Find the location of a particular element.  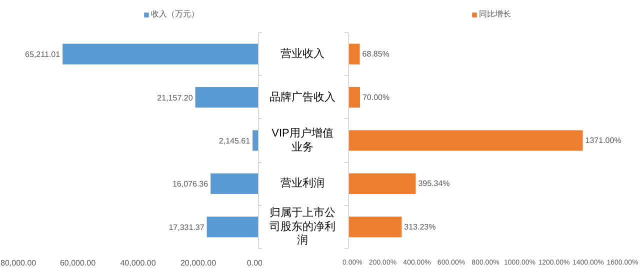

data-label: 21,157.20 is located at coordinates (175, 97).